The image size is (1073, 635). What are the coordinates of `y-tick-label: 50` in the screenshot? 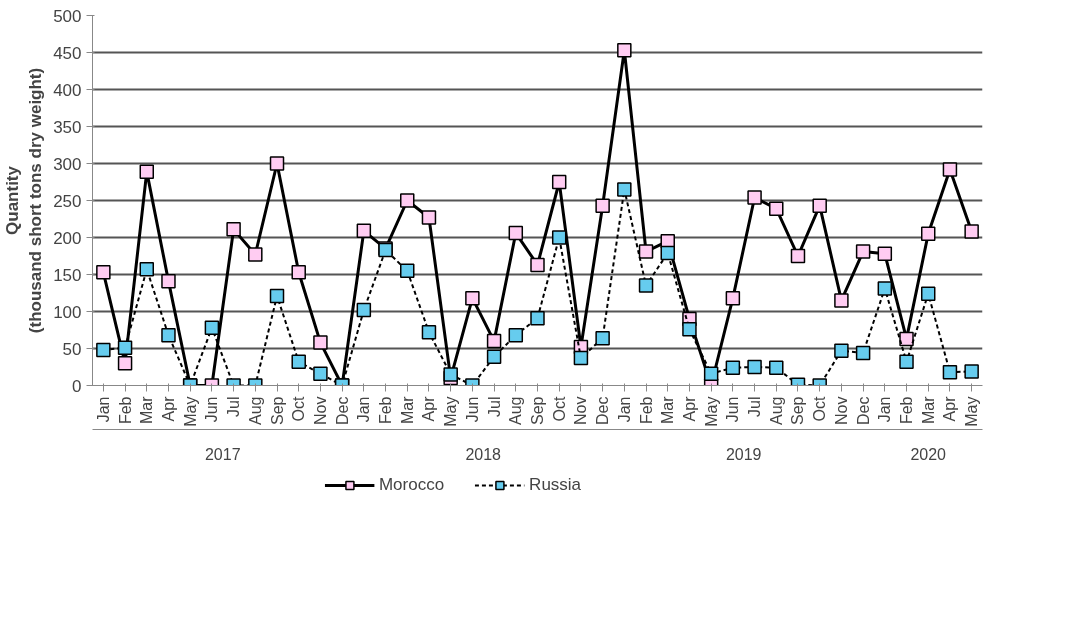 It's located at (72, 349).